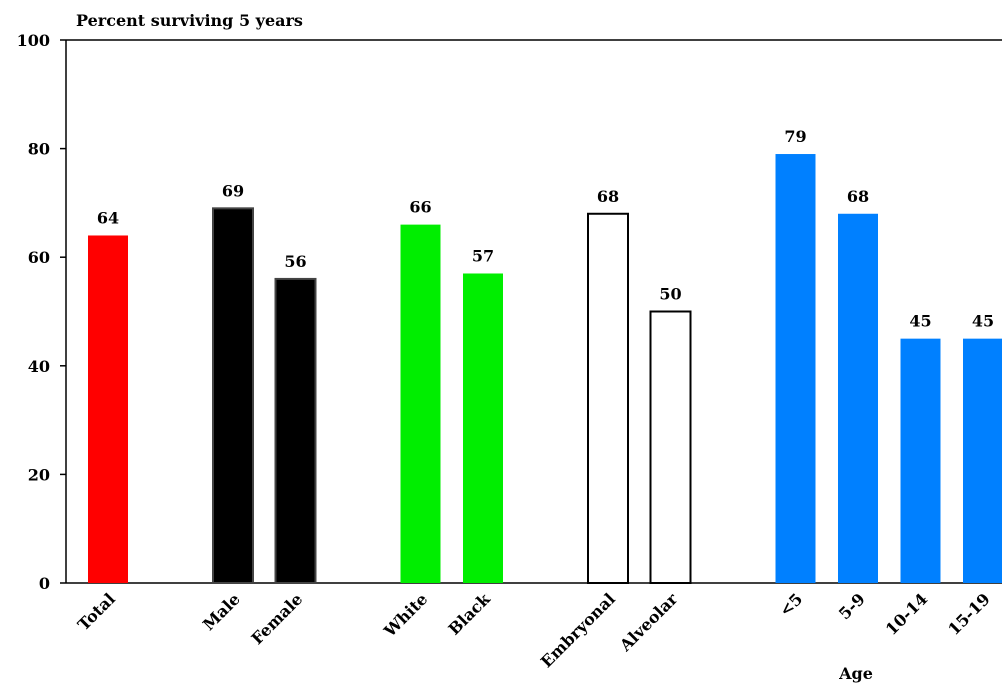 The width and height of the screenshot is (1002, 695). What do you see at coordinates (39, 366) in the screenshot?
I see `y-tick-label: 40` at bounding box center [39, 366].